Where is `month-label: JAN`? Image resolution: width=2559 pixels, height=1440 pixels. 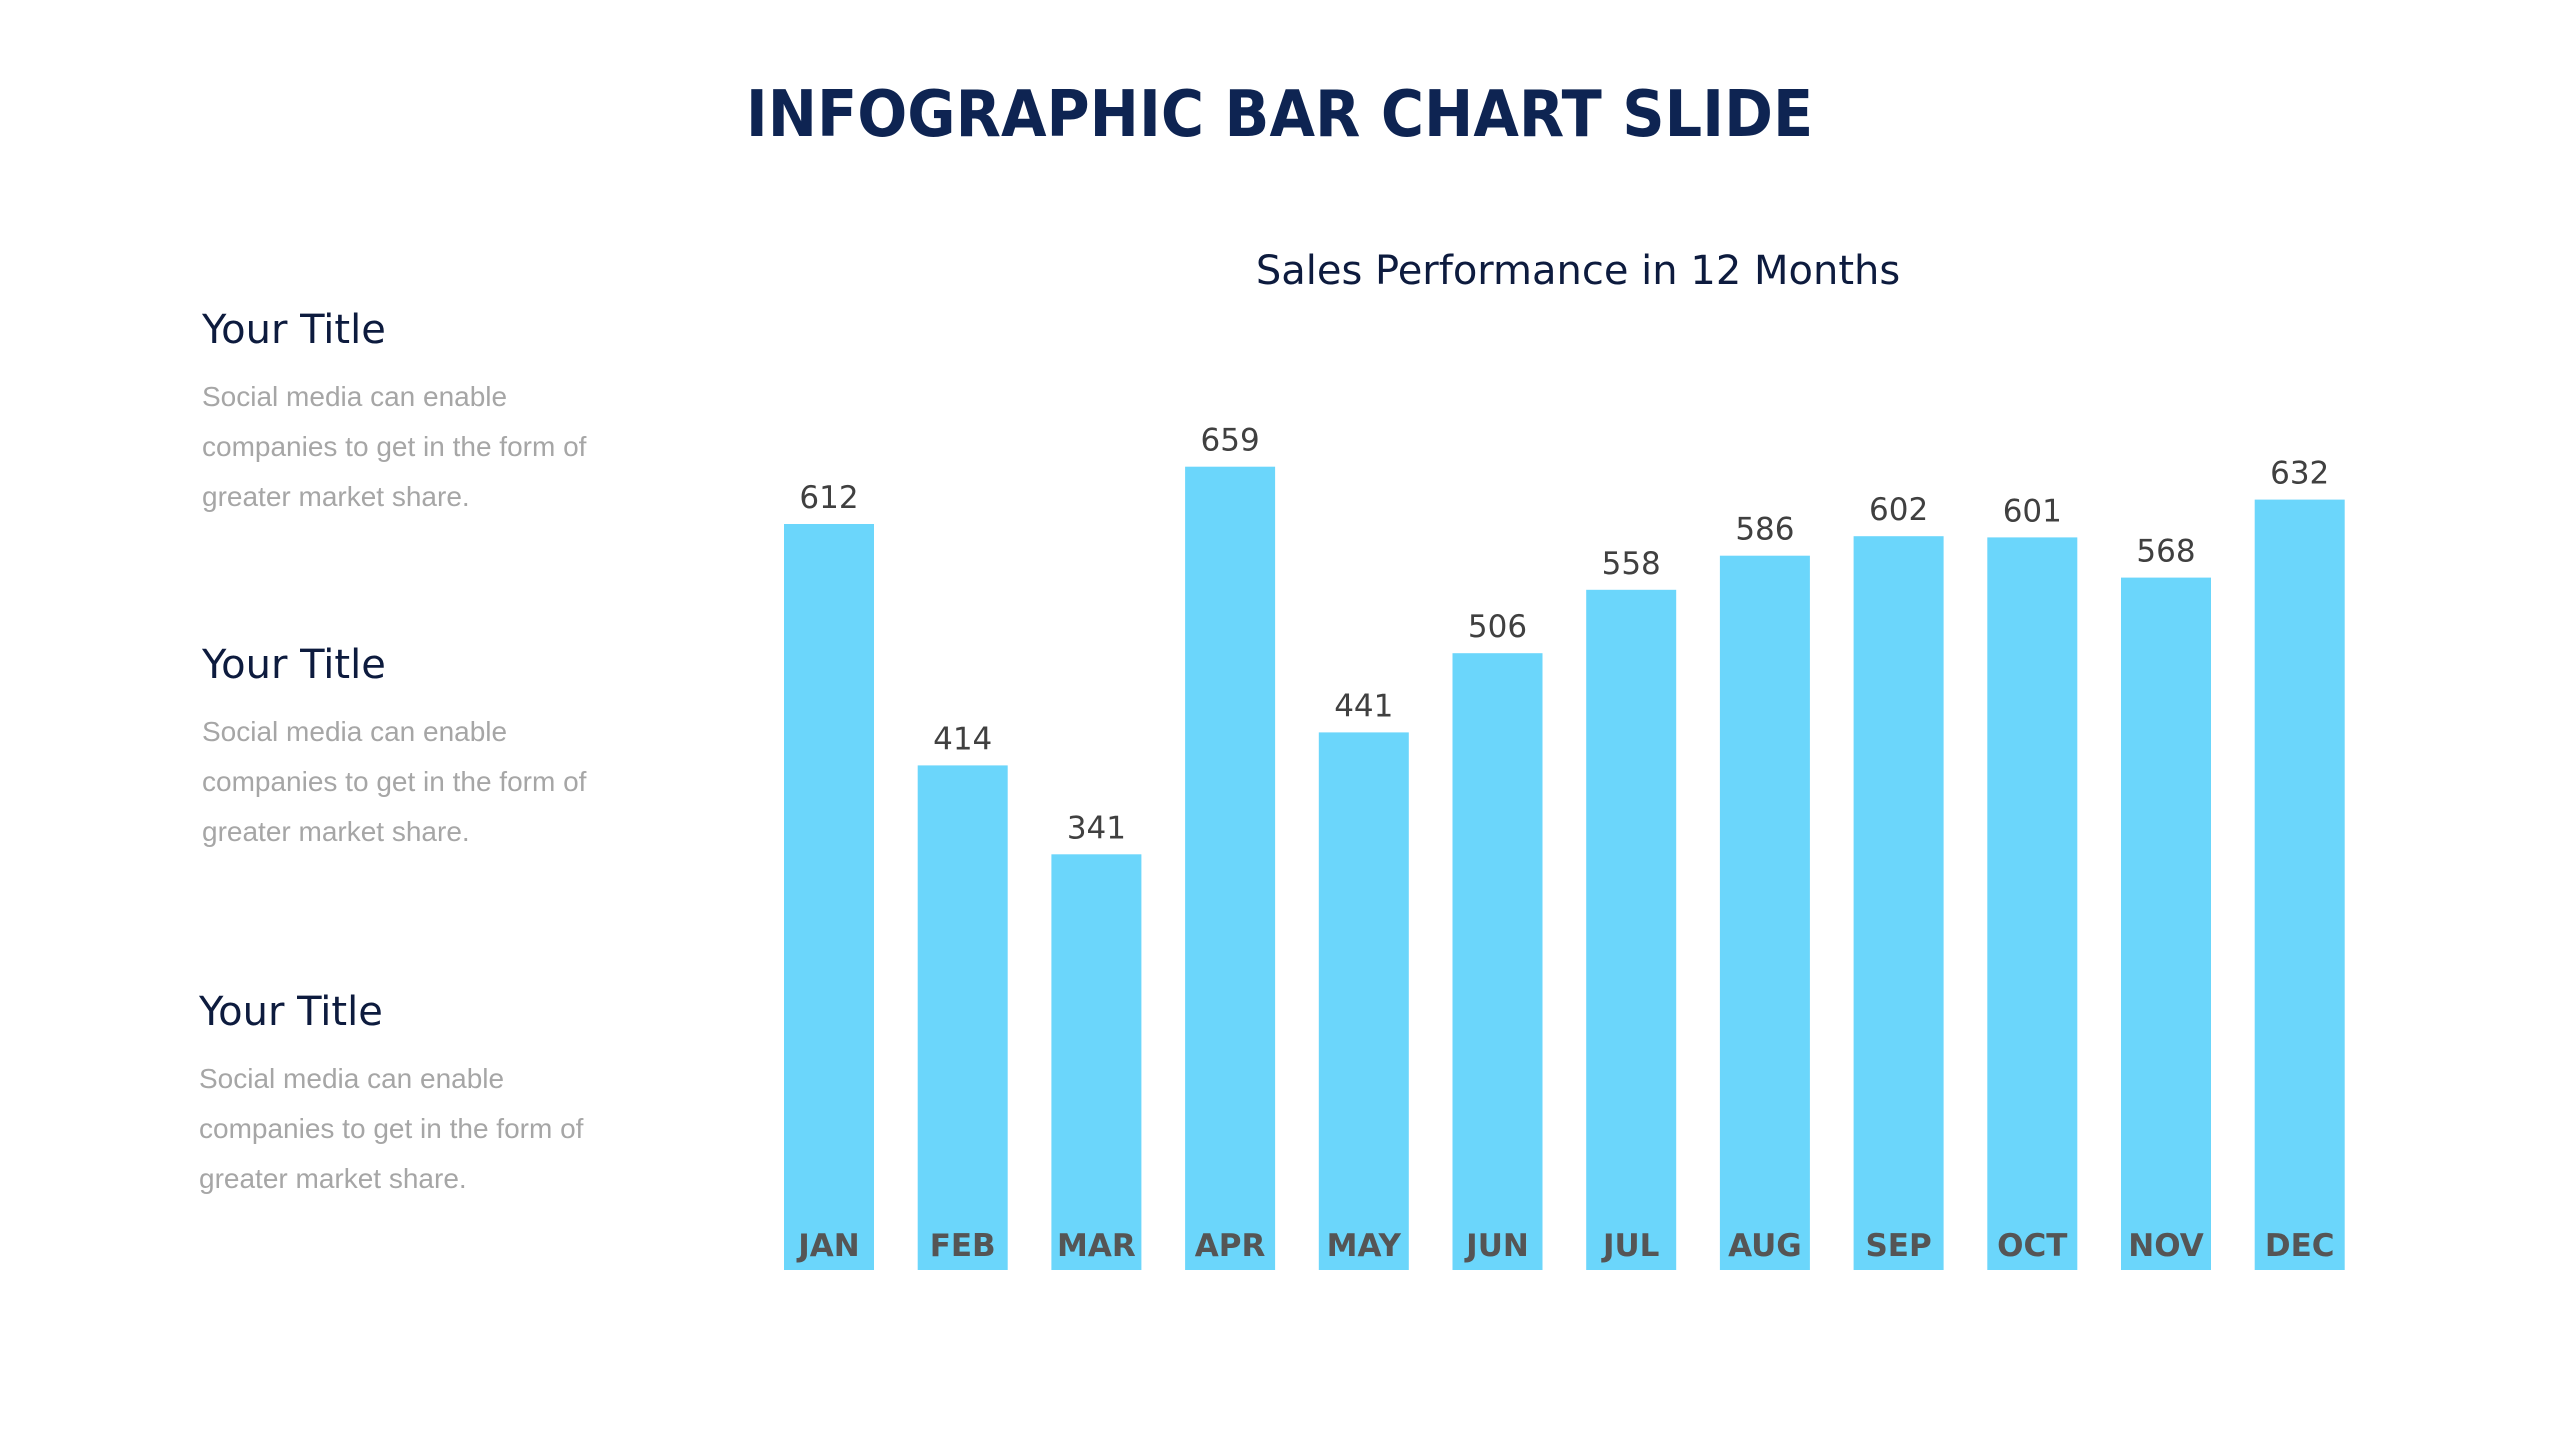 month-label: JAN is located at coordinates (827, 1246).